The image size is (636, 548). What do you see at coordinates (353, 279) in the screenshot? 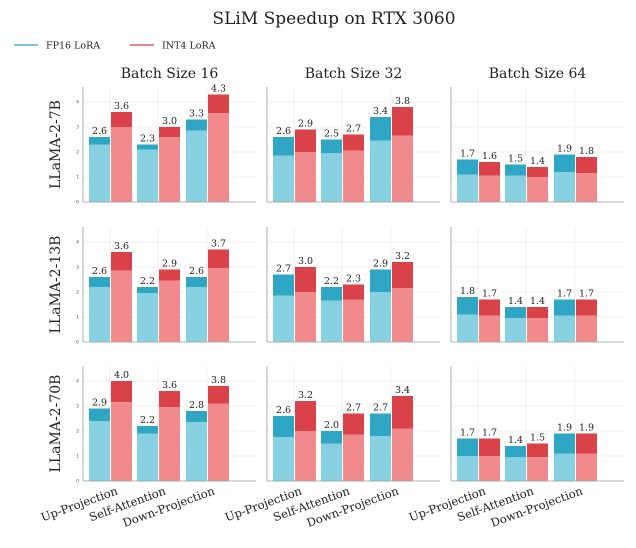
I see `data-label-int4: 2.3` at bounding box center [353, 279].